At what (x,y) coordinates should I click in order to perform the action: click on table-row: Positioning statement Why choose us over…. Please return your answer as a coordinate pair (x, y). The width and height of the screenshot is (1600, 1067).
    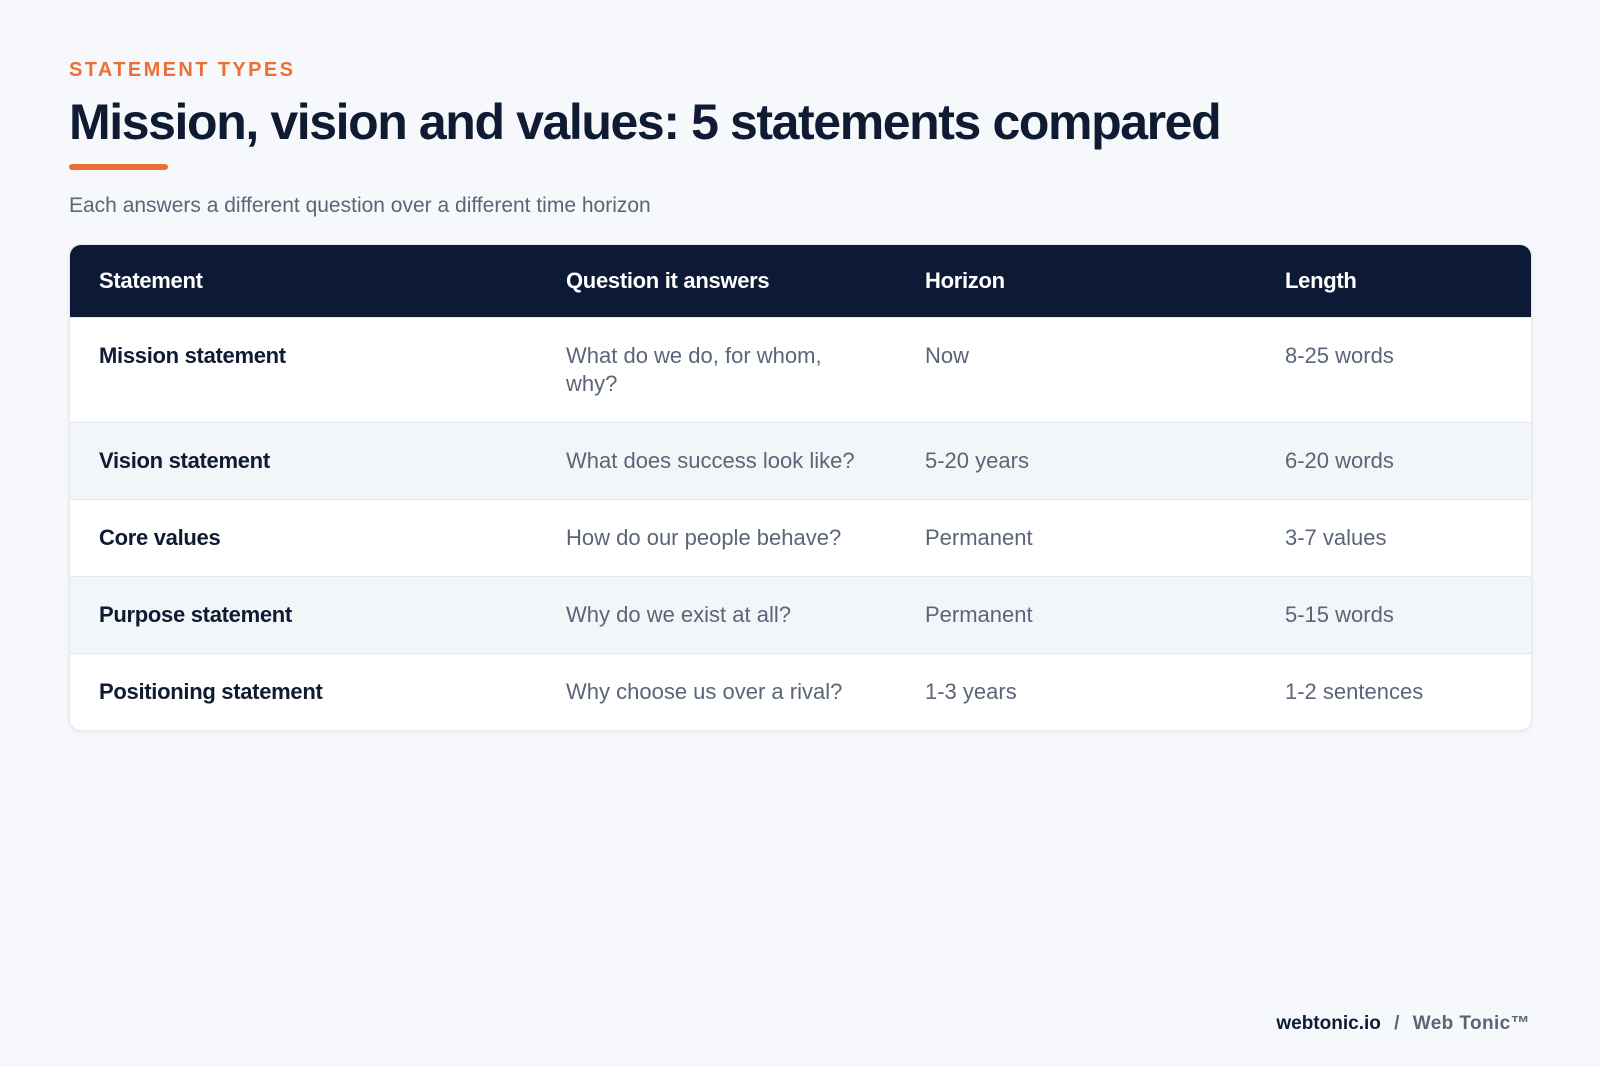
    Looking at the image, I should click on (800, 691).